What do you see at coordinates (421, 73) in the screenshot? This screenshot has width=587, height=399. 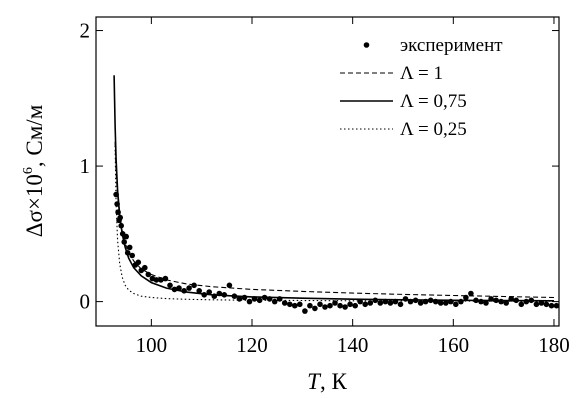 I see `legend-label: Λ = 1` at bounding box center [421, 73].